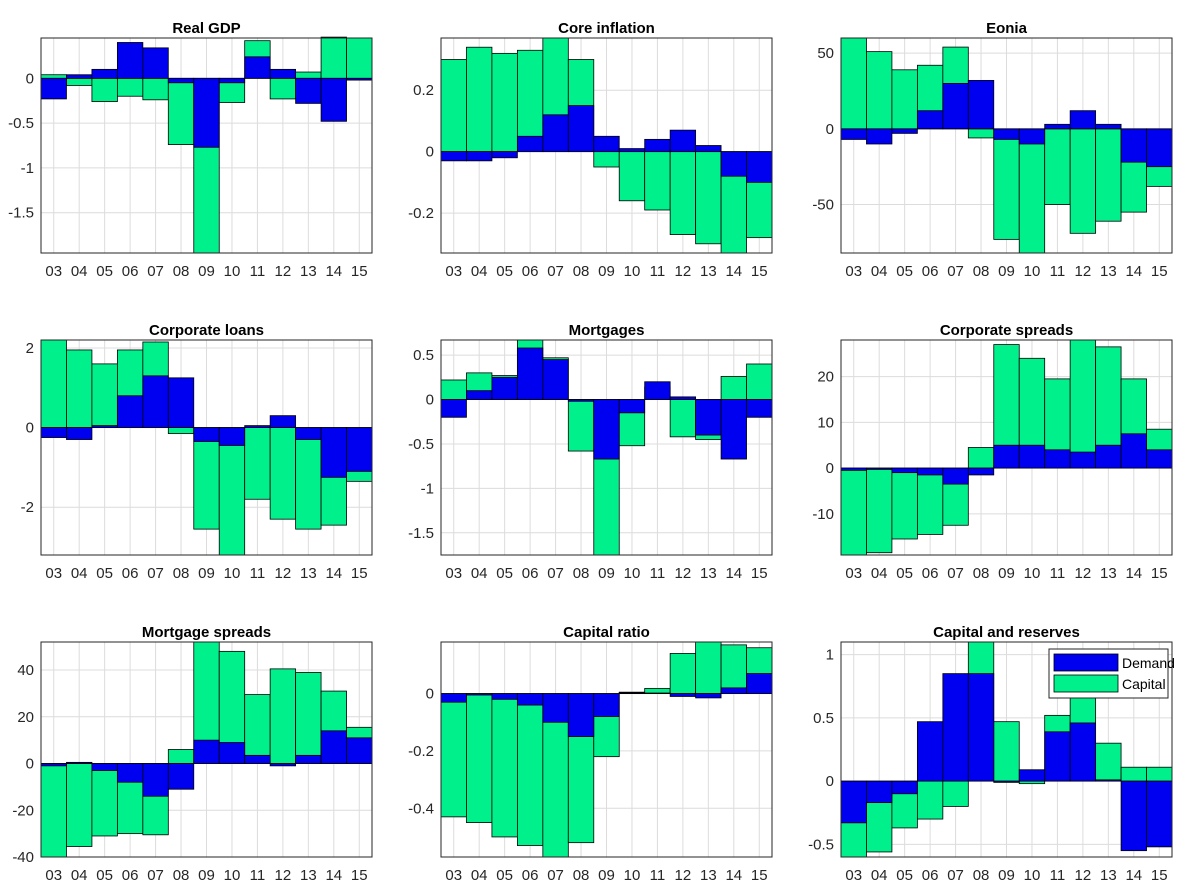 The width and height of the screenshot is (1201, 887). I want to click on y-tick-label: -1, so click(427, 488).